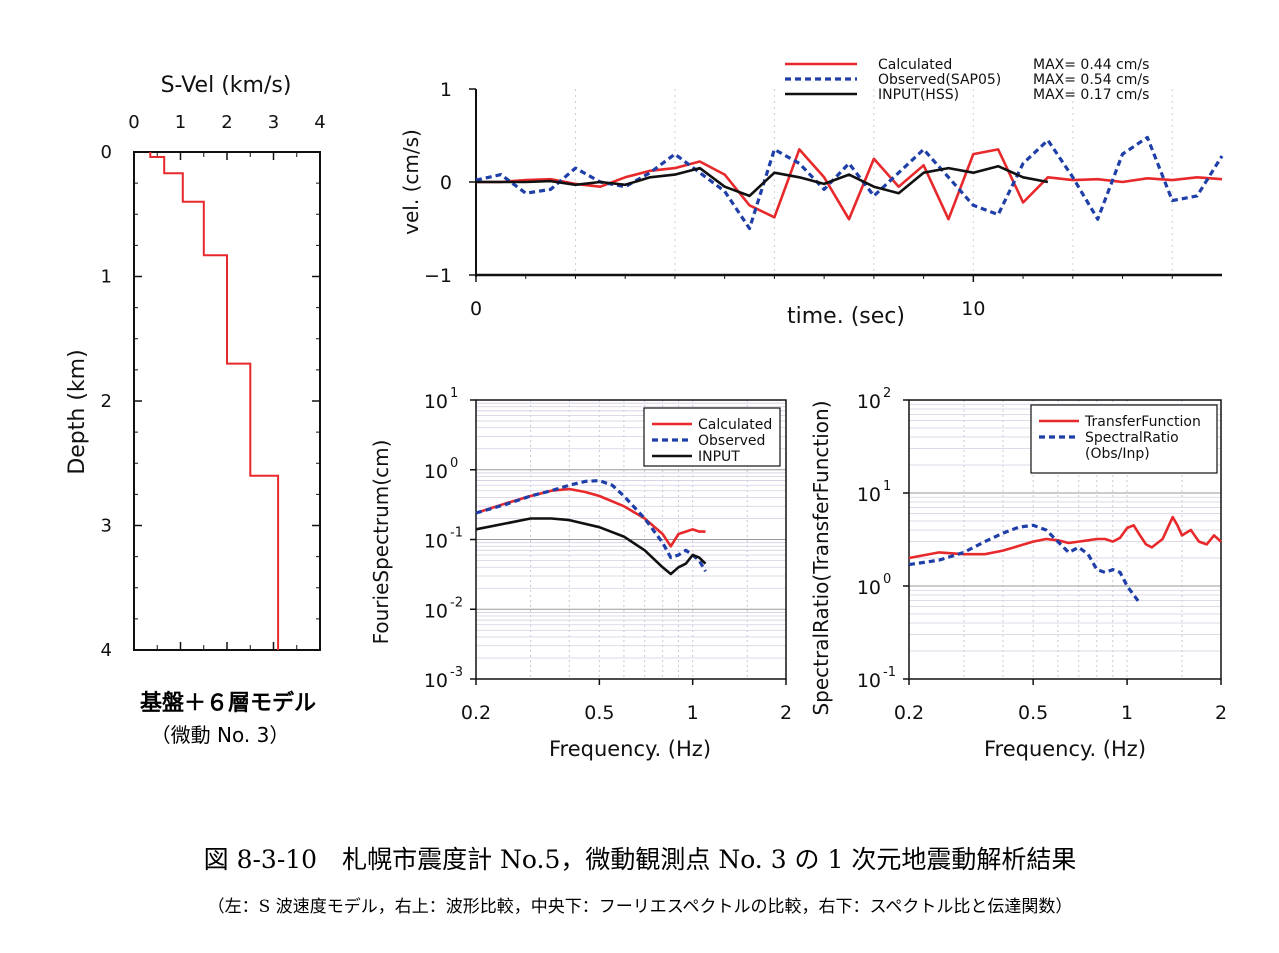  What do you see at coordinates (1132, 438) in the screenshot?
I see `ratio-legend-label: SpectralRatio` at bounding box center [1132, 438].